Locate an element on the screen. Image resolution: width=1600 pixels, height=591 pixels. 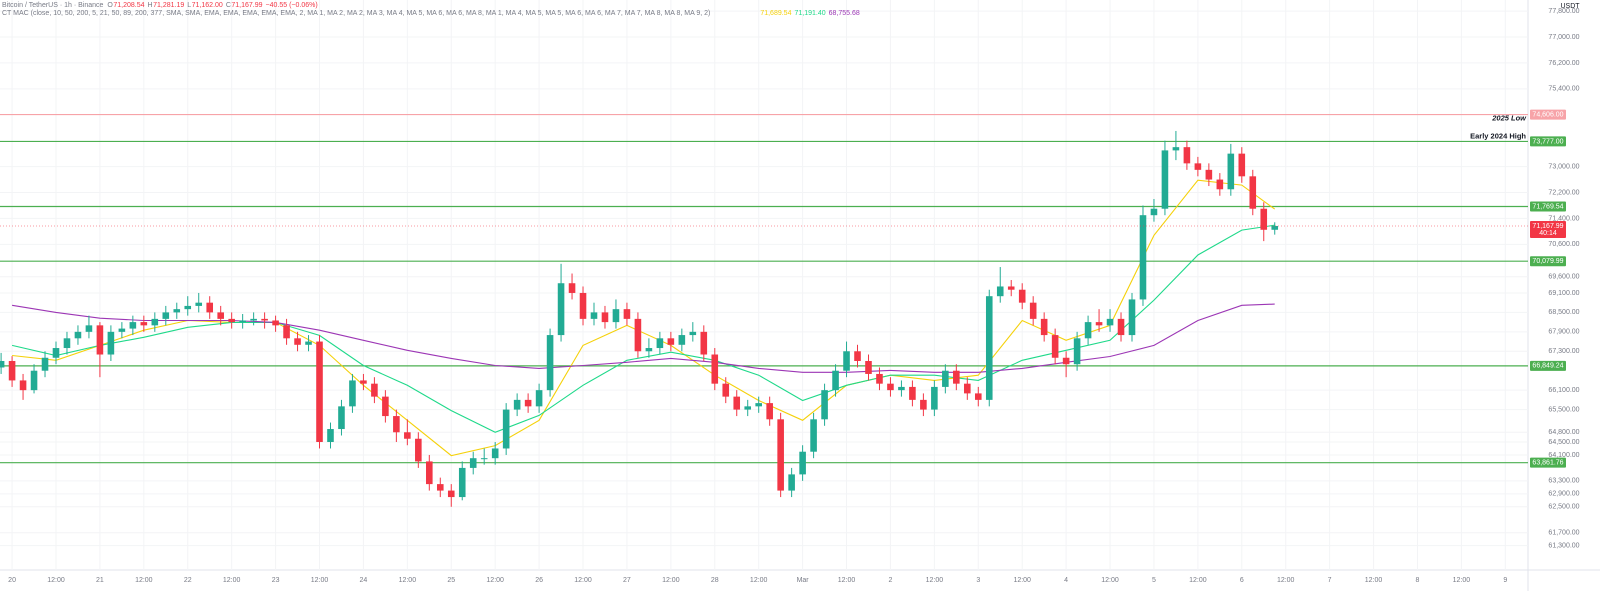
y-tick-label: 73,000.00 is located at coordinates (1563, 166).